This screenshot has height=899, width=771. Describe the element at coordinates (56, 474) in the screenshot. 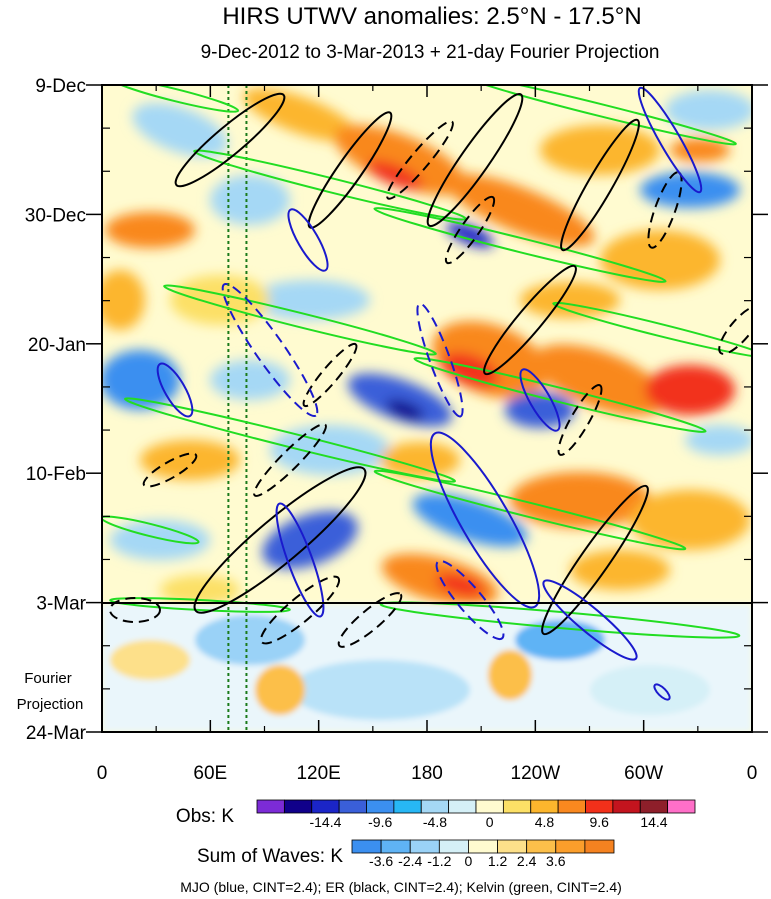

I see `y-tick-label: 10-Feb` at that location.